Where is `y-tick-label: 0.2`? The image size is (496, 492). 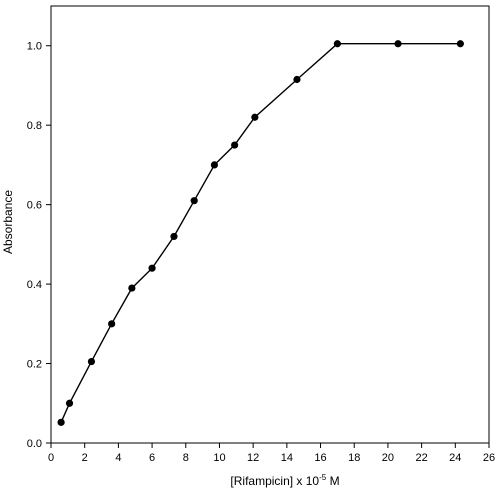 y-tick-label: 0.2 is located at coordinates (34, 365).